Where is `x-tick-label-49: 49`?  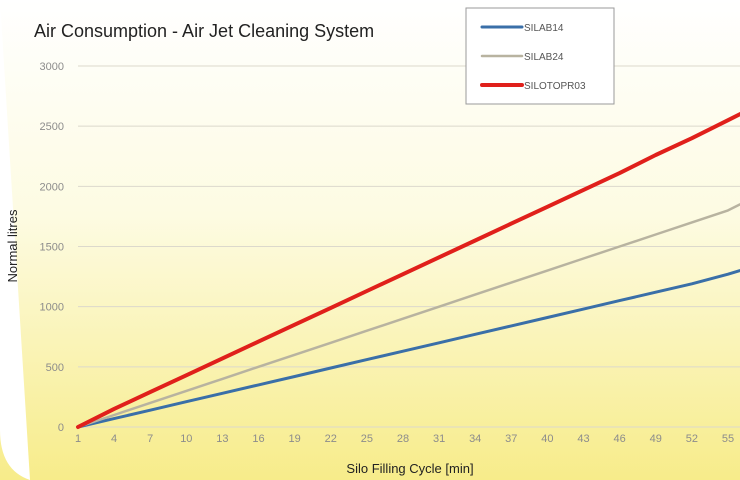 x-tick-label-49: 49 is located at coordinates (656, 439).